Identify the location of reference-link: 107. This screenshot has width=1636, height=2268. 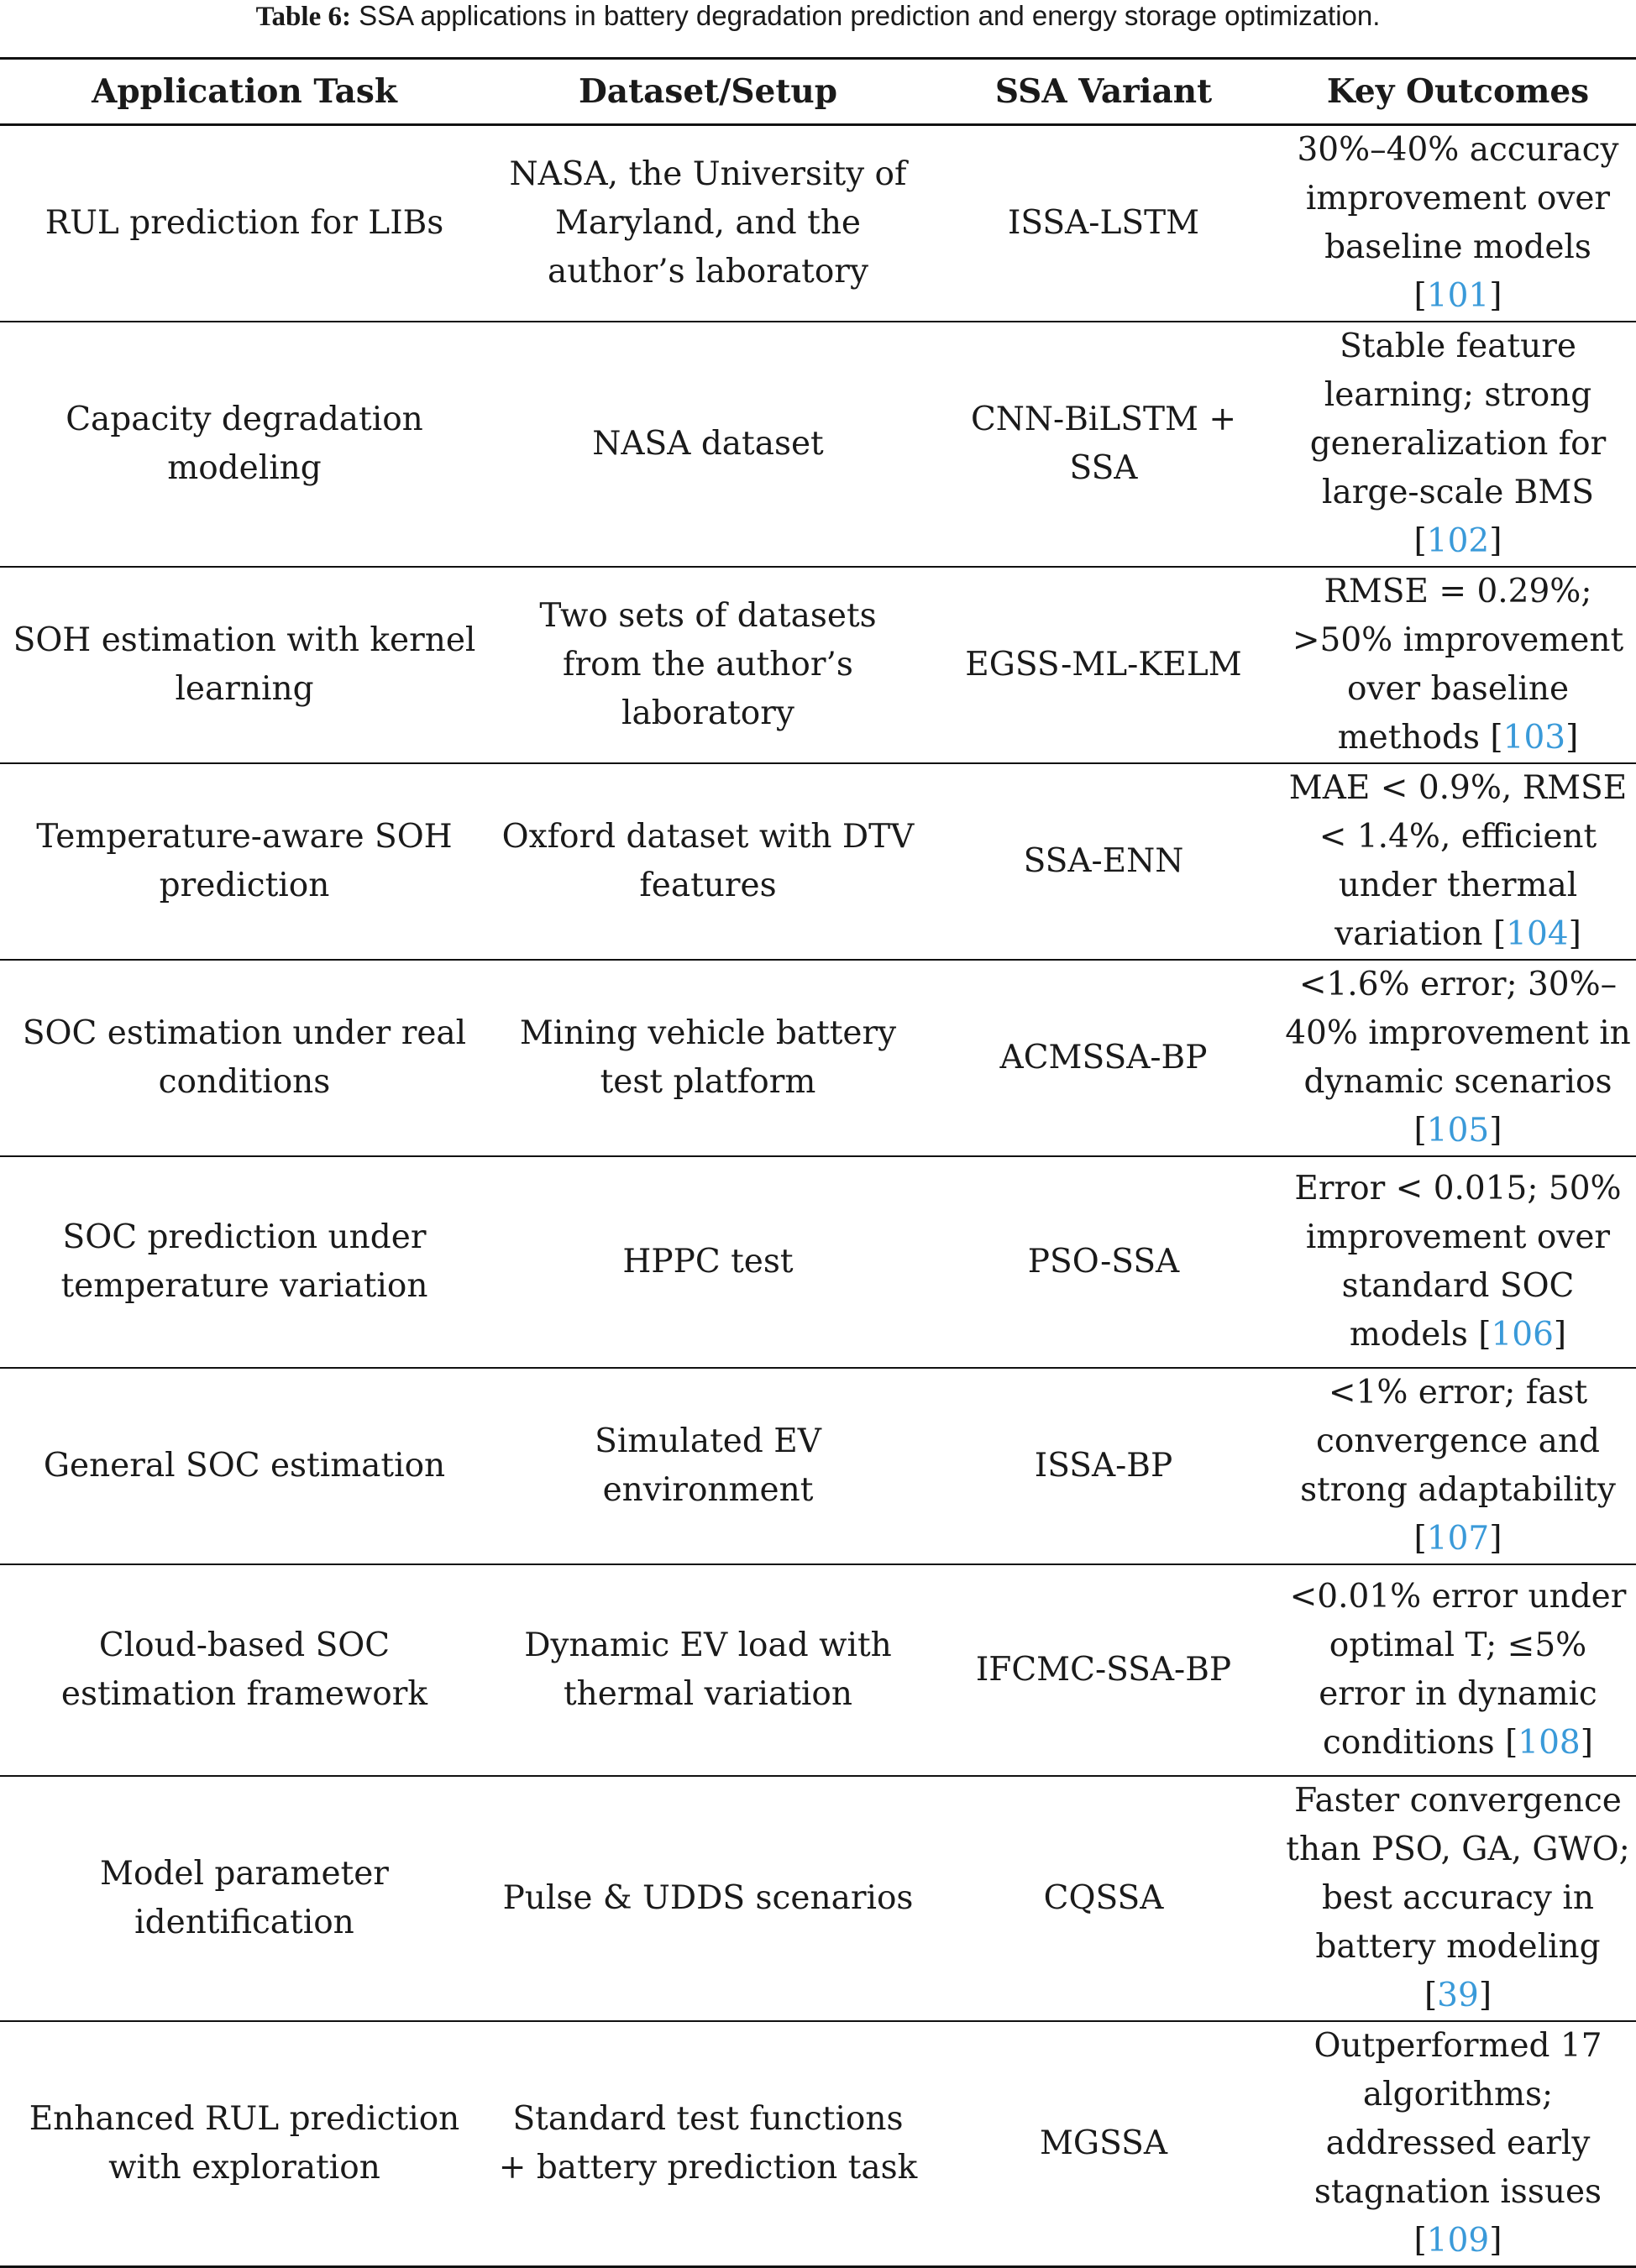
(1458, 1539).